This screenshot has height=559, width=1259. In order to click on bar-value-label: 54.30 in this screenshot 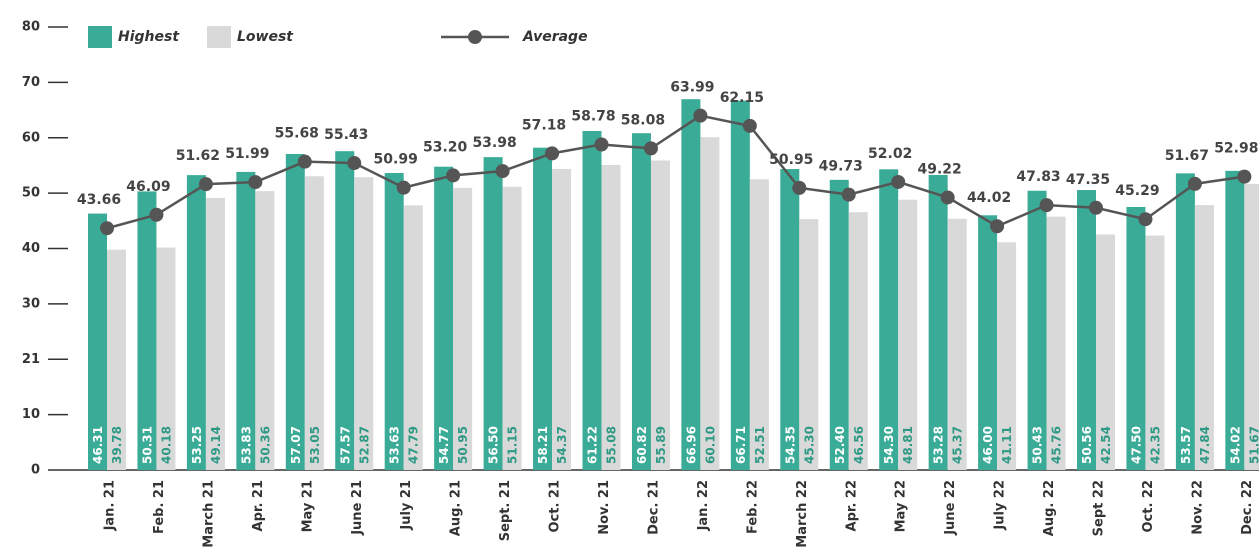, I will do `click(889, 445)`.